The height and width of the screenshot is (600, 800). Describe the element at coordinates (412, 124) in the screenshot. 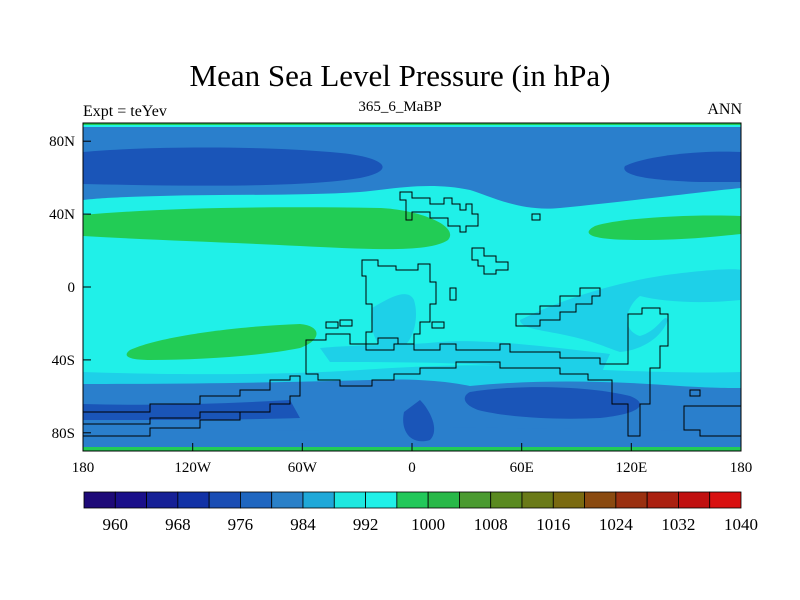

I see `field-band-north-rim` at that location.